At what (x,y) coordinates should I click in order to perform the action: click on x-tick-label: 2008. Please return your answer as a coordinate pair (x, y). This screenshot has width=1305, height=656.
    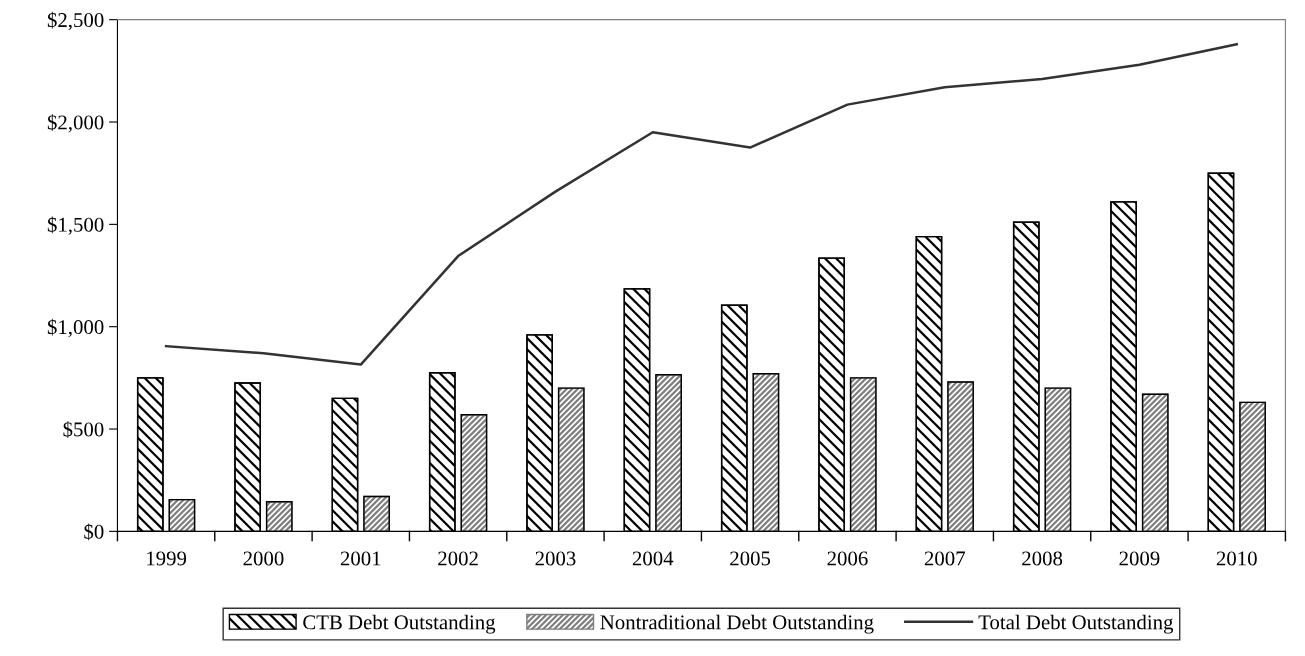
    Looking at the image, I should click on (1042, 558).